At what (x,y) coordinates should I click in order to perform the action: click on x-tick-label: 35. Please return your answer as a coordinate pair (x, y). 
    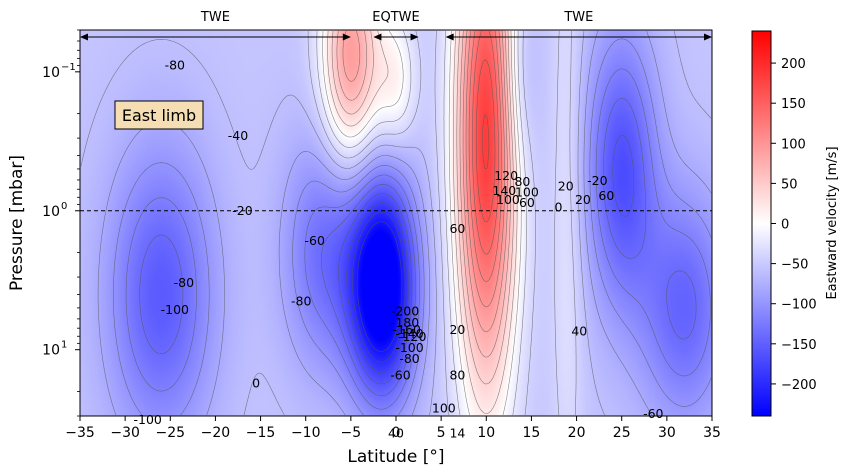
    Looking at the image, I should click on (712, 433).